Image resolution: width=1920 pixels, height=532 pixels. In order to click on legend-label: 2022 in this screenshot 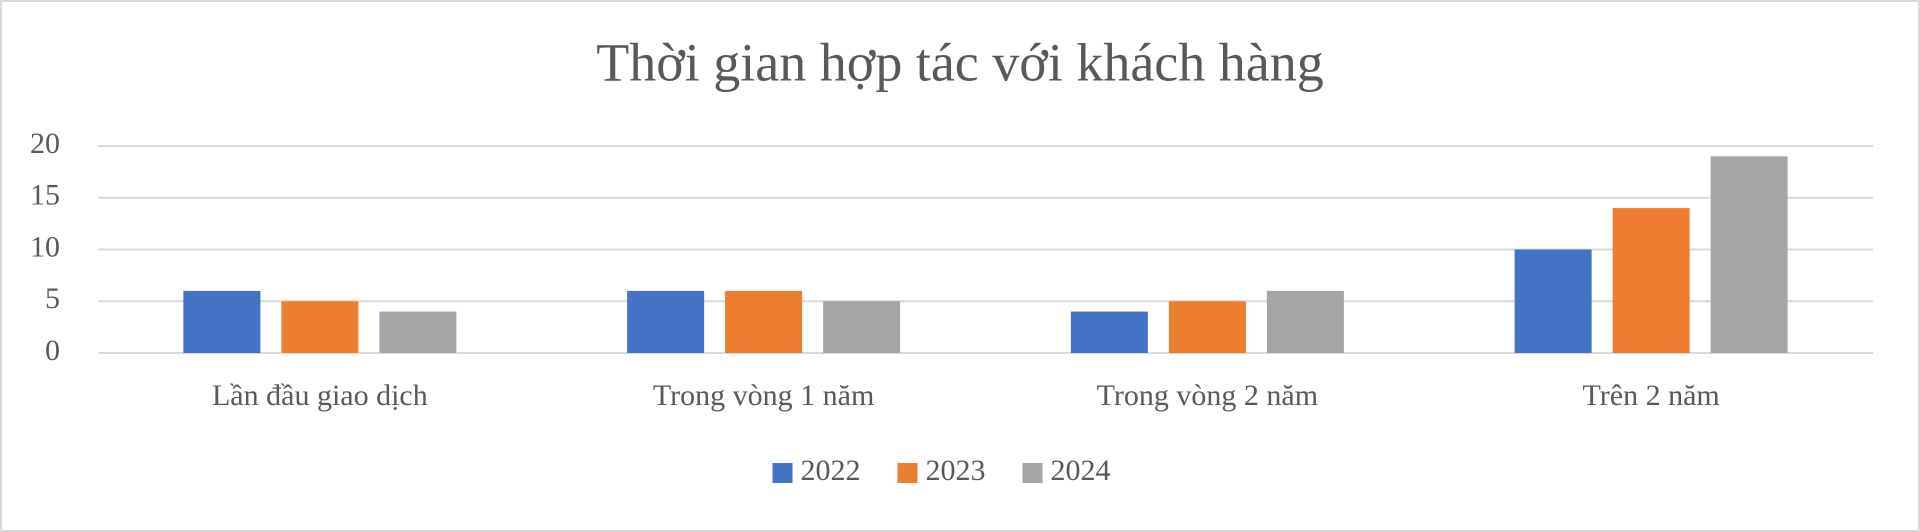, I will do `click(831, 470)`.